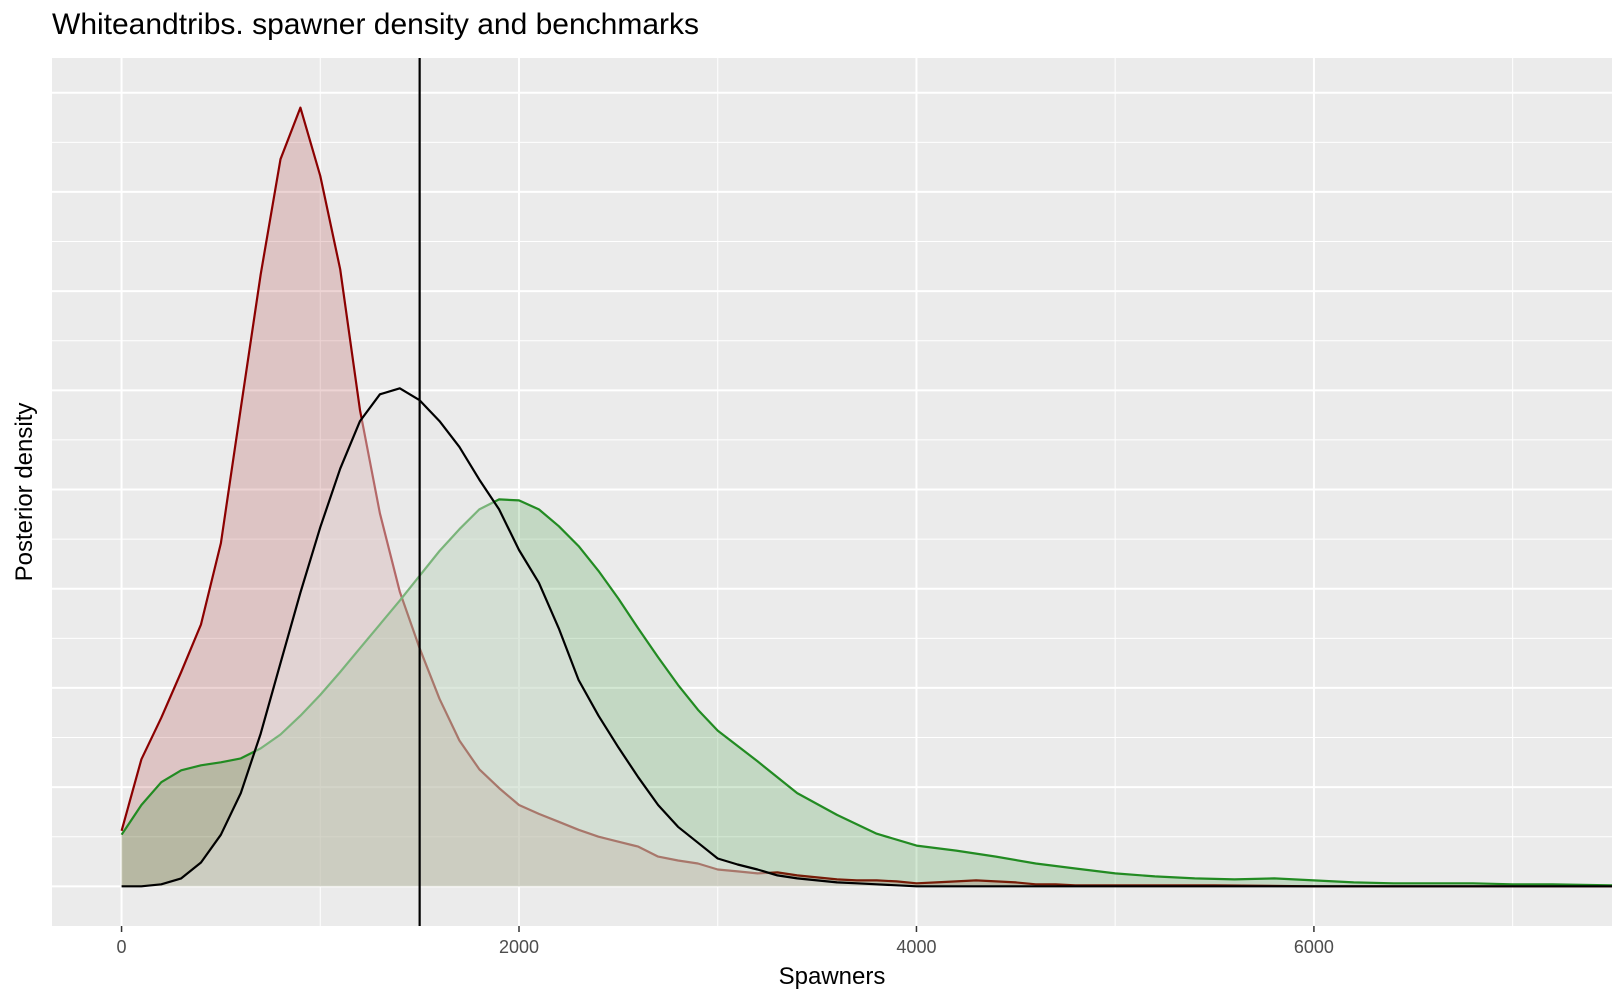 The image size is (1620, 1001). Describe the element at coordinates (832, 976) in the screenshot. I see `x-axis-title: Spawners` at that location.